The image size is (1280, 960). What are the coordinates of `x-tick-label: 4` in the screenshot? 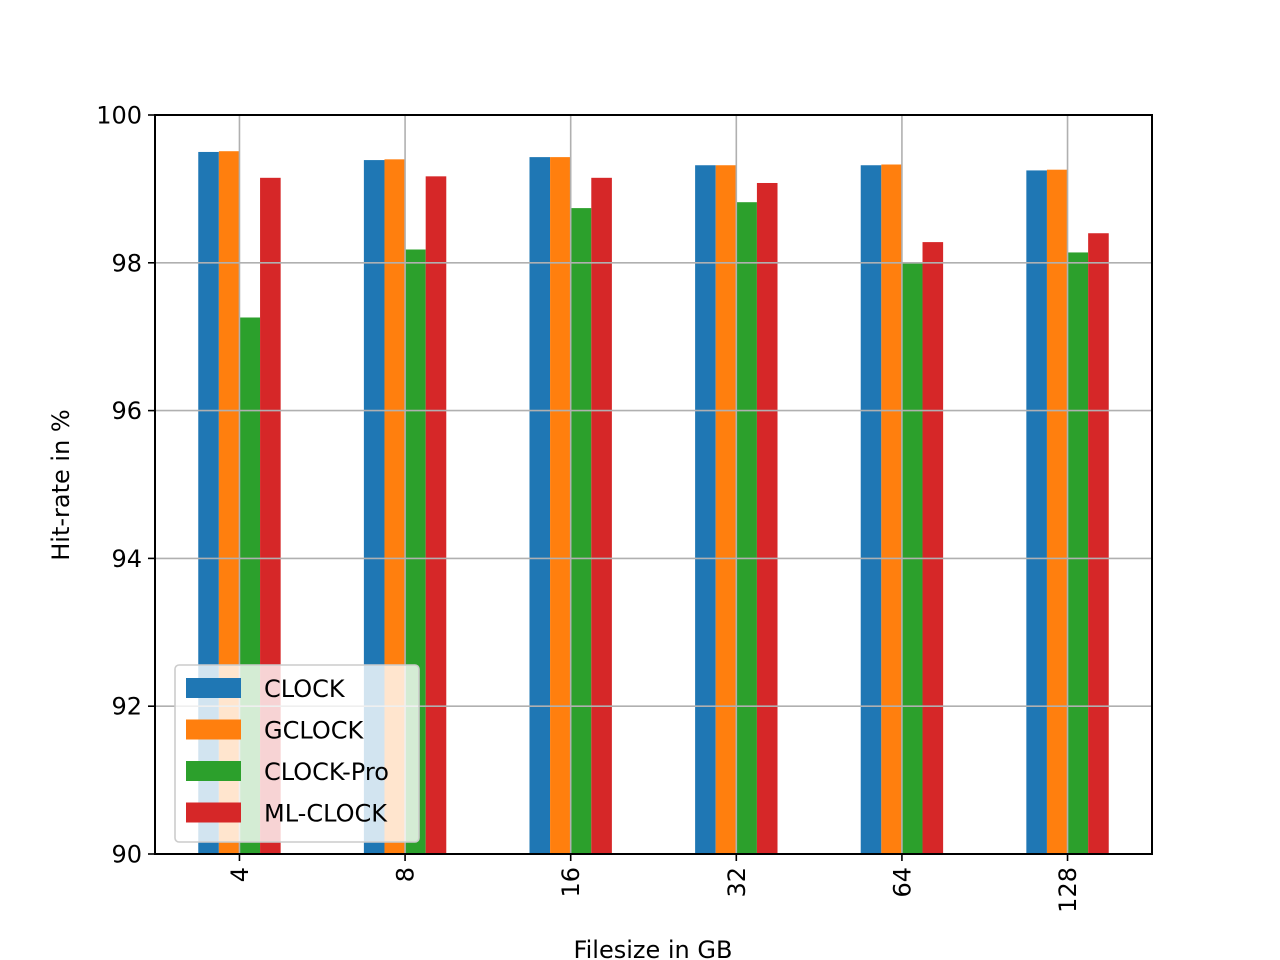 It's located at (240, 874).